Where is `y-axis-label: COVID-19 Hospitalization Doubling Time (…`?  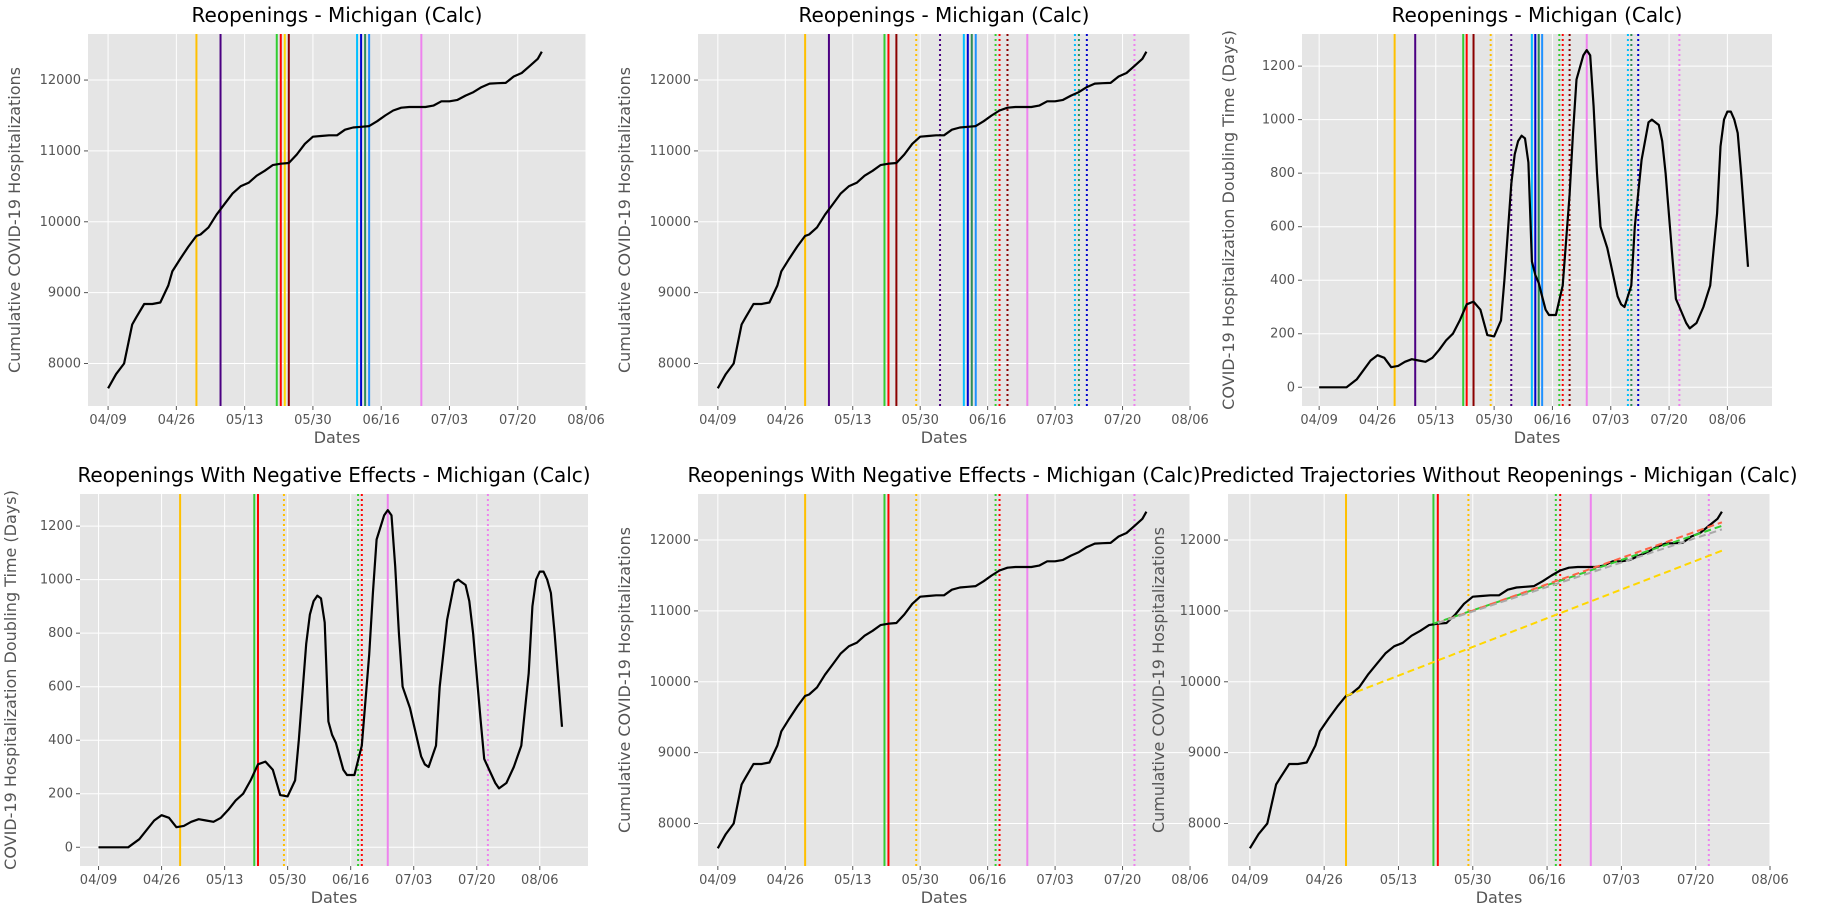 y-axis-label: COVID-19 Hospitalization Doubling Time (… is located at coordinates (1228, 220).